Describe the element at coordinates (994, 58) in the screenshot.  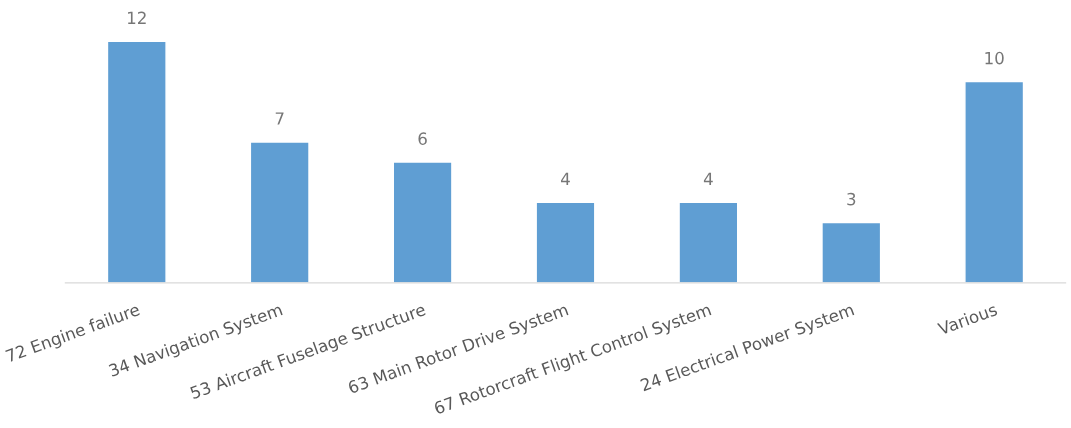
I see `data-label: 10` at that location.